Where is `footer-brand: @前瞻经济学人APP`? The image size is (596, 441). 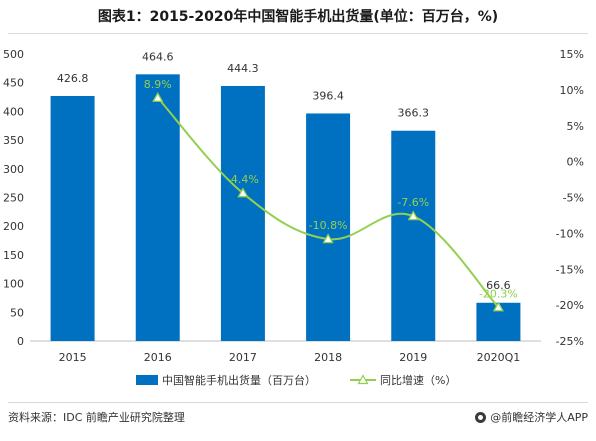
footer-brand: @前瞻经济学人APP is located at coordinates (531, 417).